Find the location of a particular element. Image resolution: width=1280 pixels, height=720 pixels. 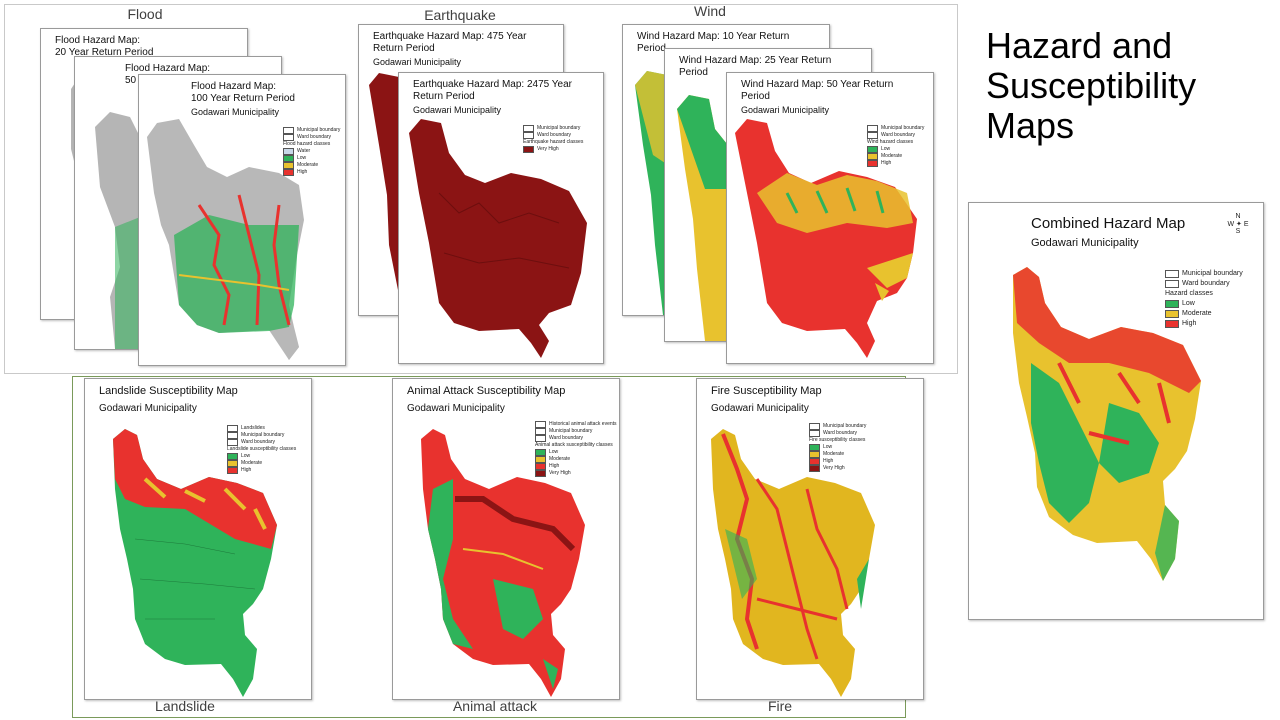

legend-item: Landslide susceptibility classes is located at coordinates (261, 449).